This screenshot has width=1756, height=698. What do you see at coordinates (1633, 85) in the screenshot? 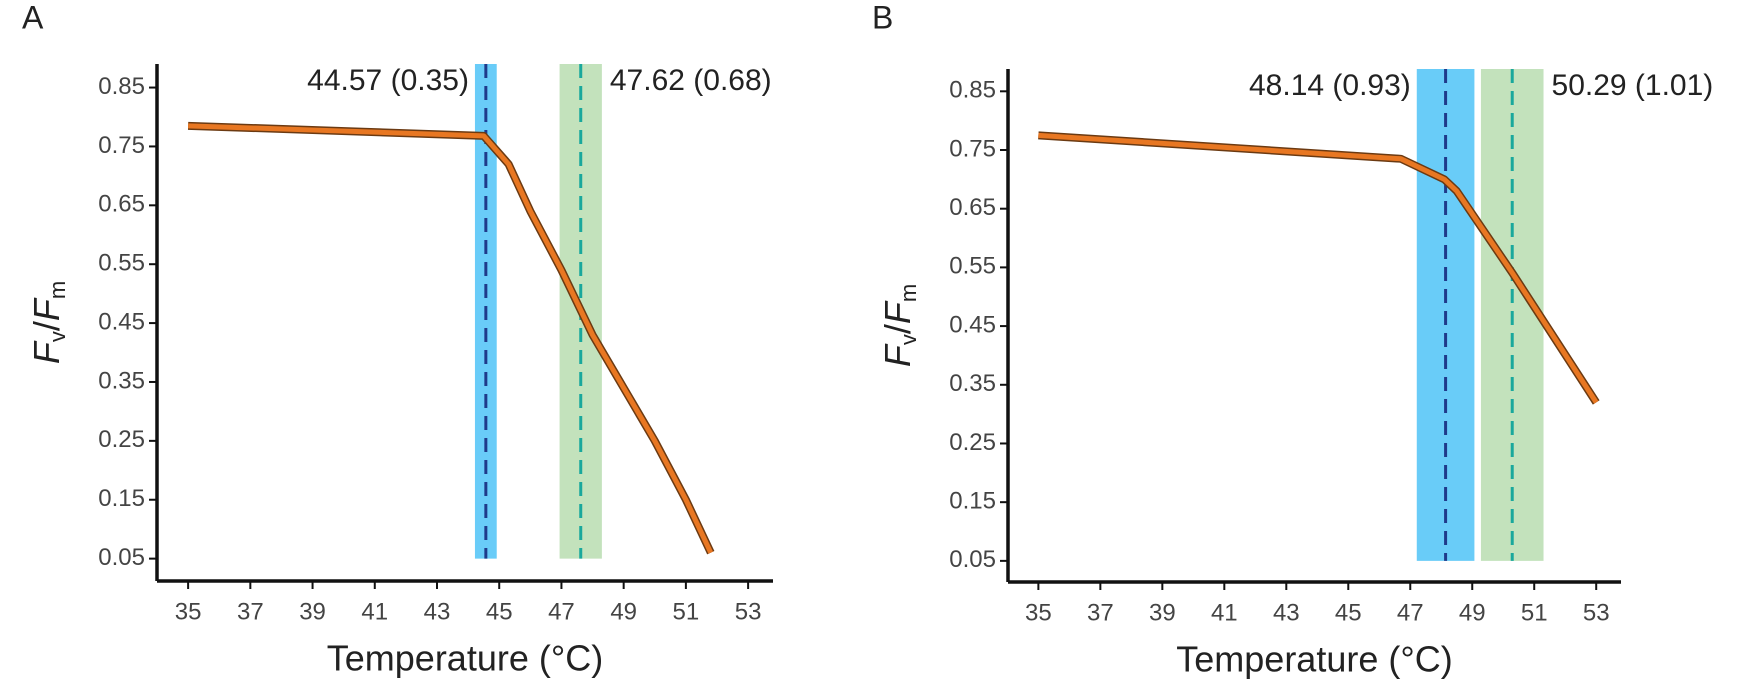
I see `annotation-label: 50.29 (1.01)` at bounding box center [1633, 85].